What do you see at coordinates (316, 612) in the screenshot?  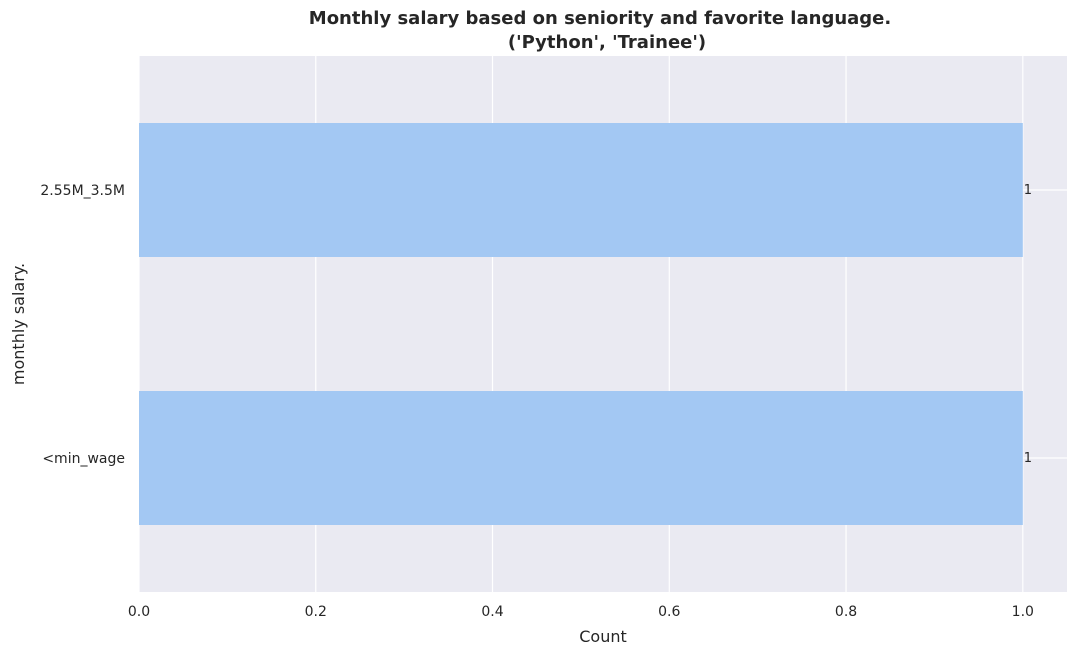 I see `x-tick-label: 0.2` at bounding box center [316, 612].